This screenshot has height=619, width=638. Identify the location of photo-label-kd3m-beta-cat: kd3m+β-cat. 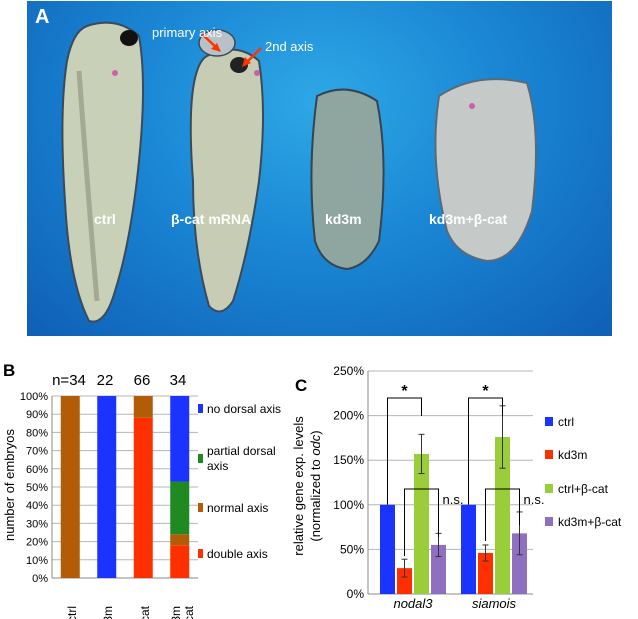
(468, 219).